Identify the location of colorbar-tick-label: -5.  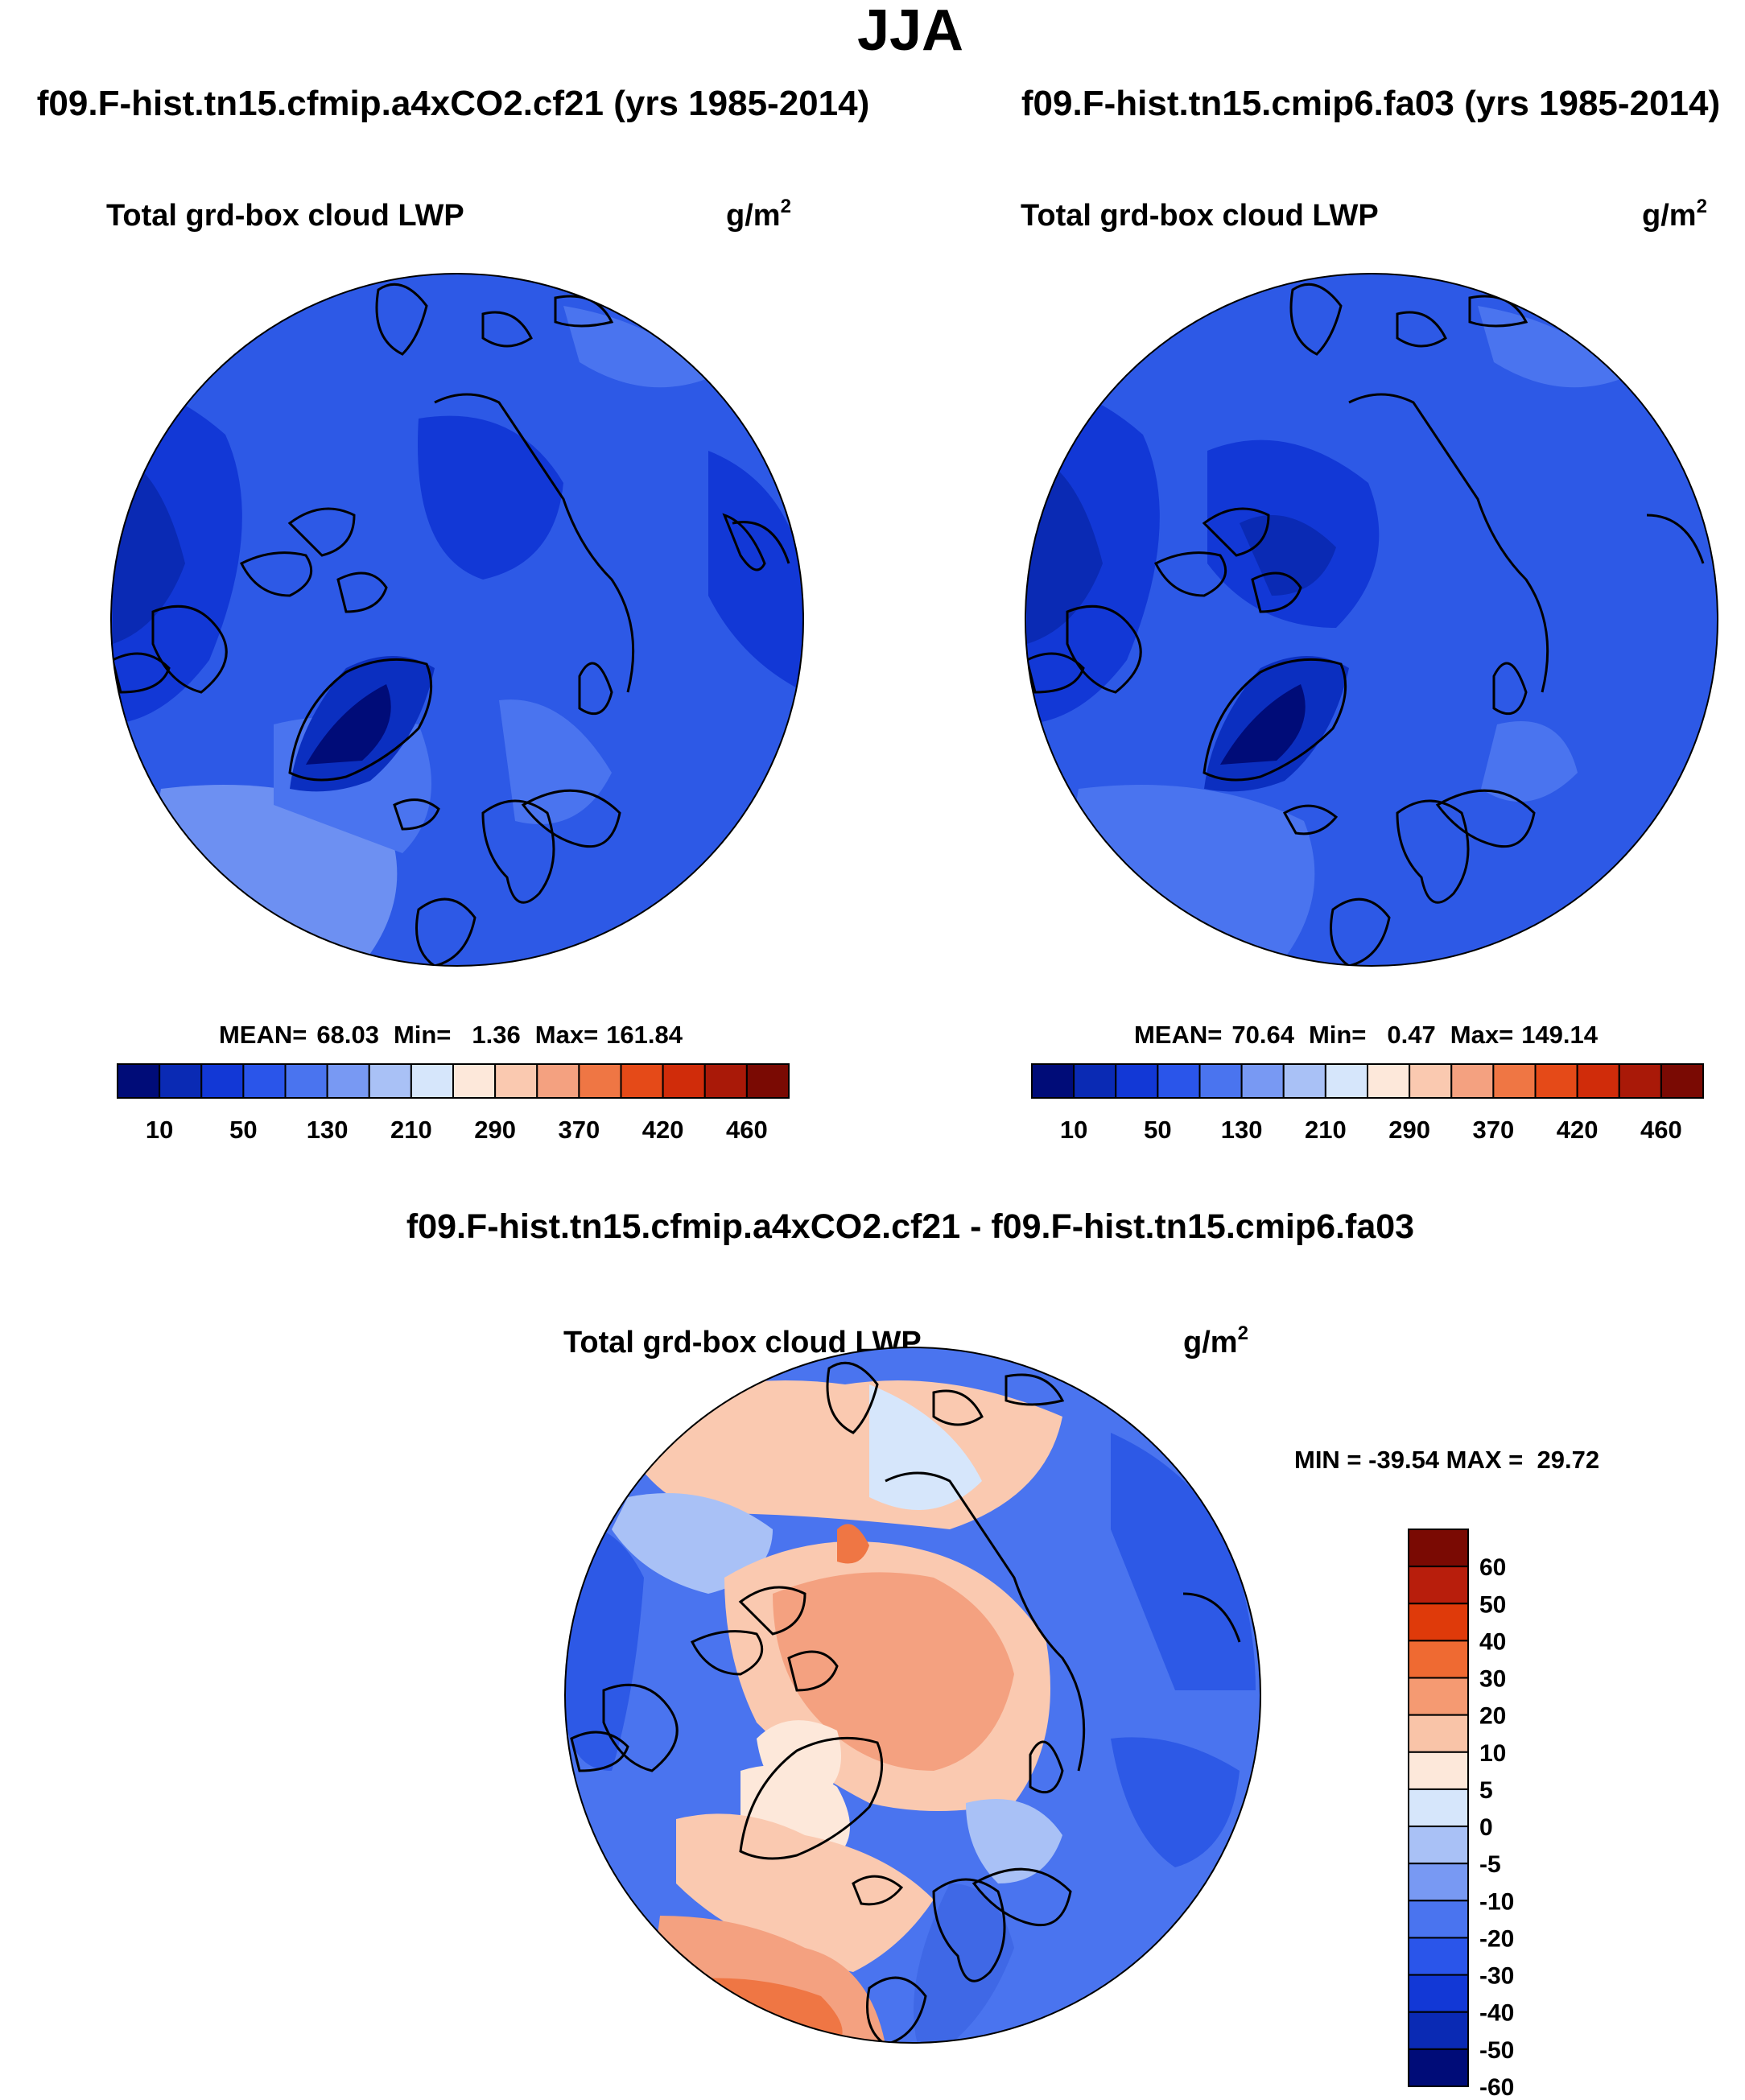
(1490, 1864).